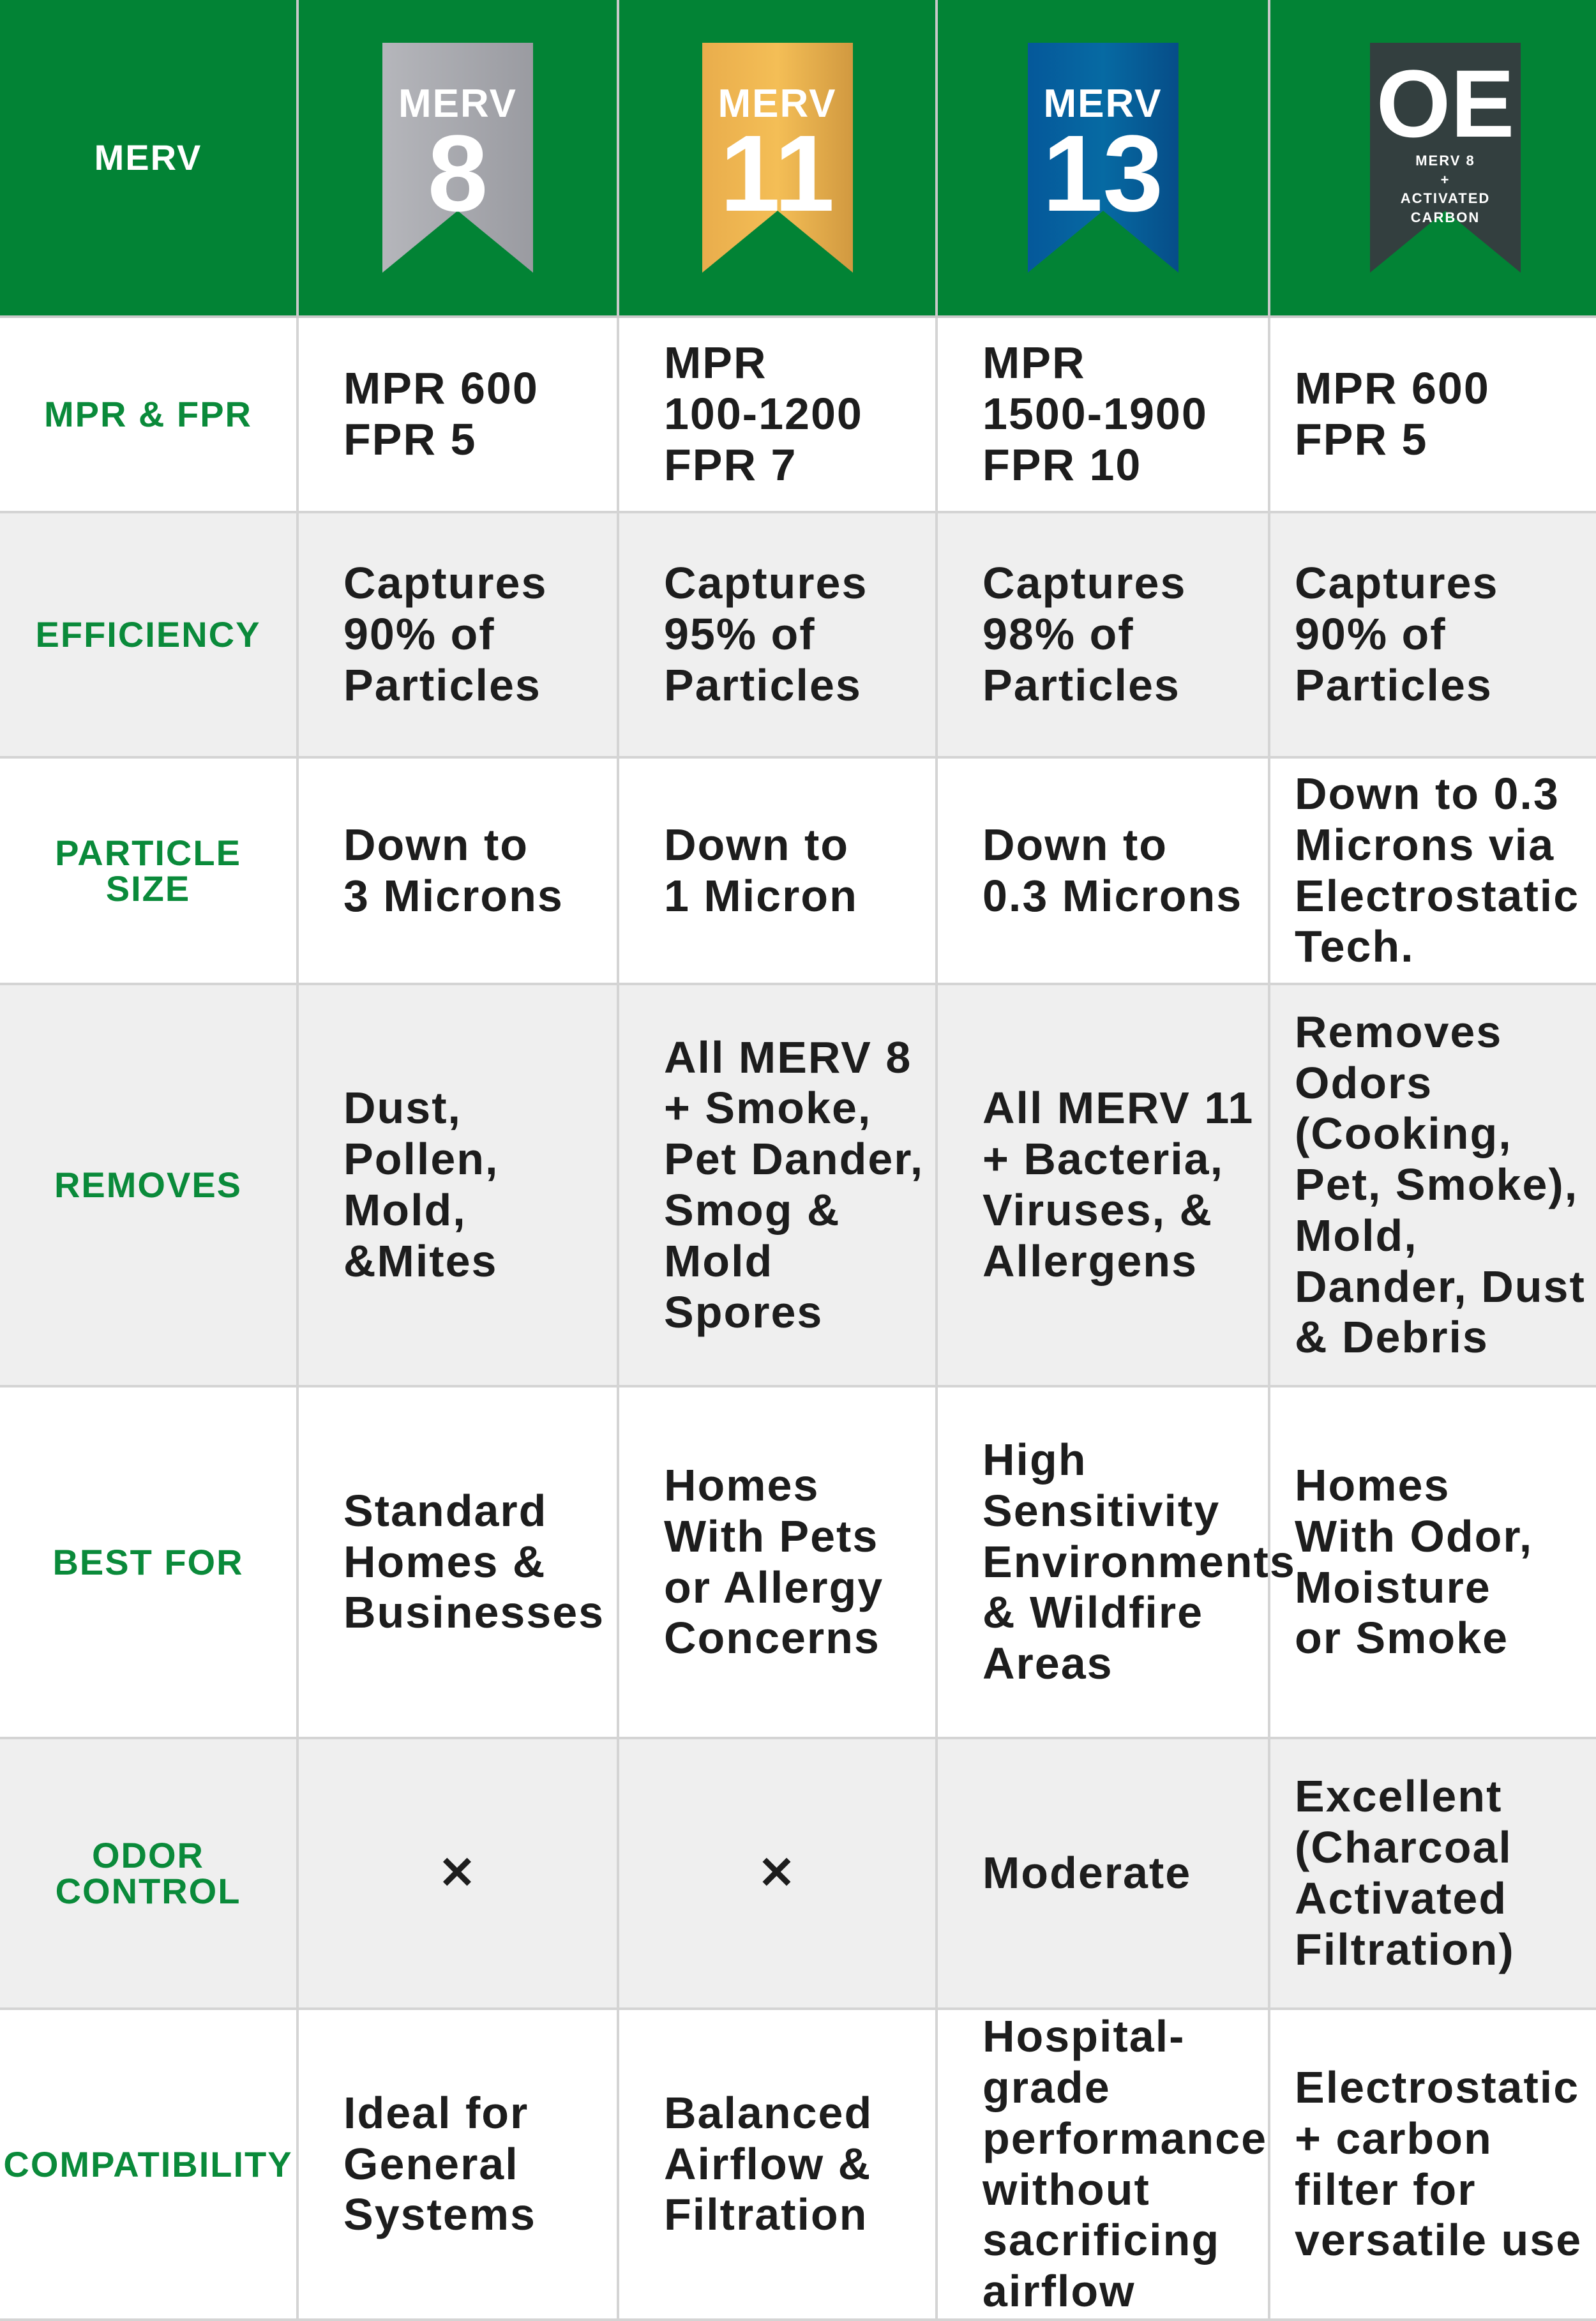  Describe the element at coordinates (794, 1159) in the screenshot. I see `cell-line: Pet Dander,` at that location.